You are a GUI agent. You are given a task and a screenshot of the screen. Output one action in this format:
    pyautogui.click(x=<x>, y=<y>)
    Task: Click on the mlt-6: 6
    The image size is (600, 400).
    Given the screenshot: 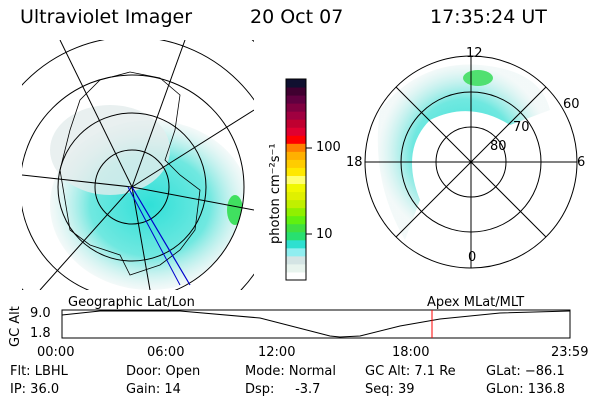 What is the action you would take?
    pyautogui.click(x=581, y=162)
    